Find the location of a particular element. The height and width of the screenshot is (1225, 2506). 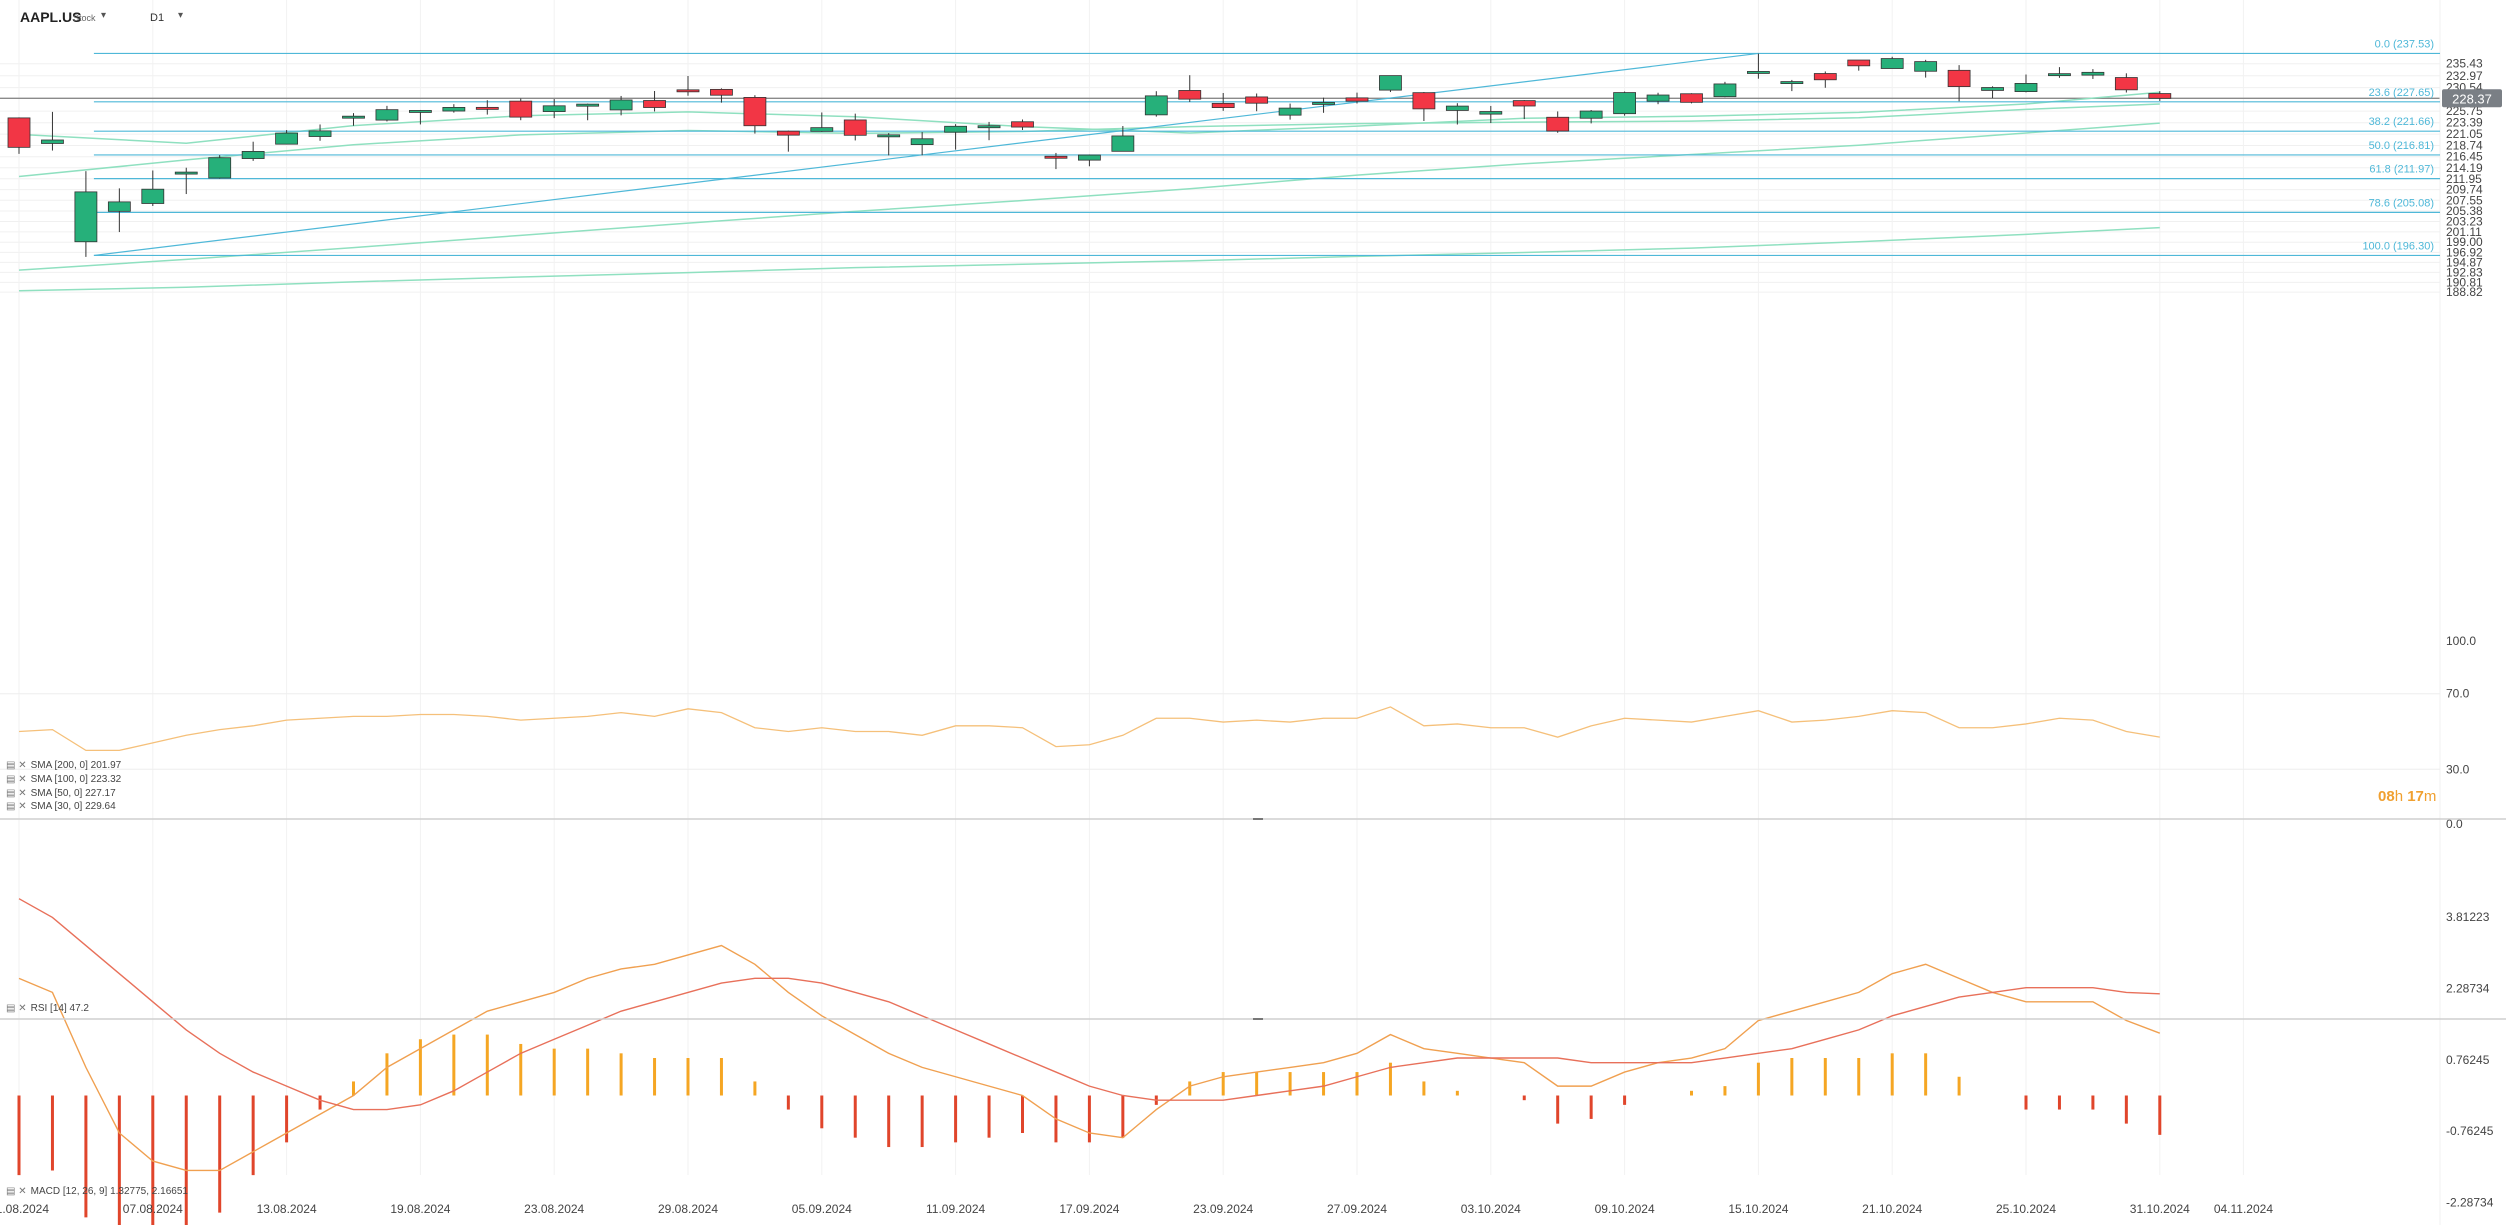

legend-sma30: ▤ ✕ SMA [30, 0] 229.64 is located at coordinates (61, 806).